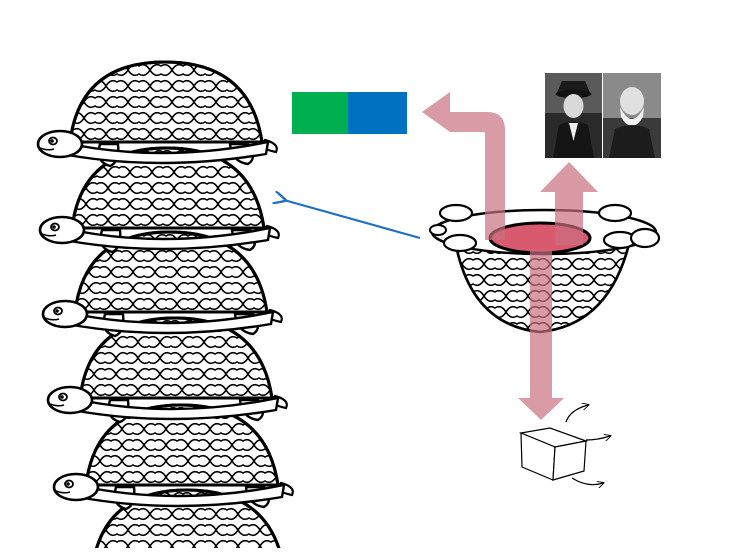  I want to click on portrait-right, so click(632, 115).